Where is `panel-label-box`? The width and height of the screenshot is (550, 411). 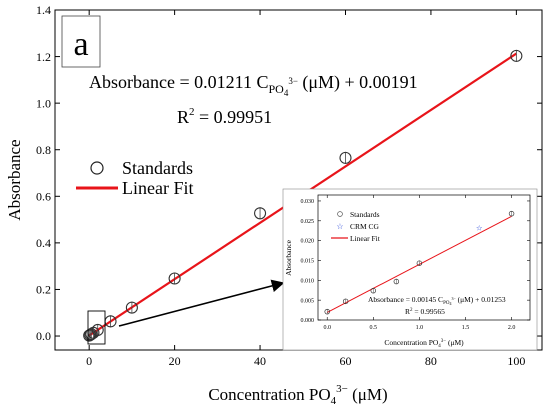
panel-label-box is located at coordinates (81, 41).